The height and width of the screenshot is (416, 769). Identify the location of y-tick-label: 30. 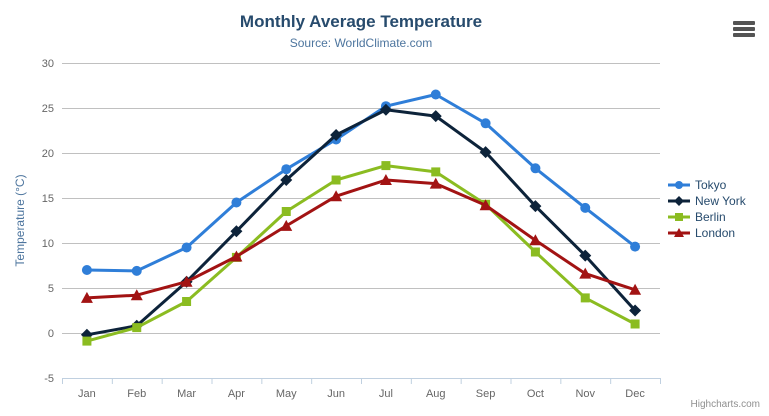
(48, 64).